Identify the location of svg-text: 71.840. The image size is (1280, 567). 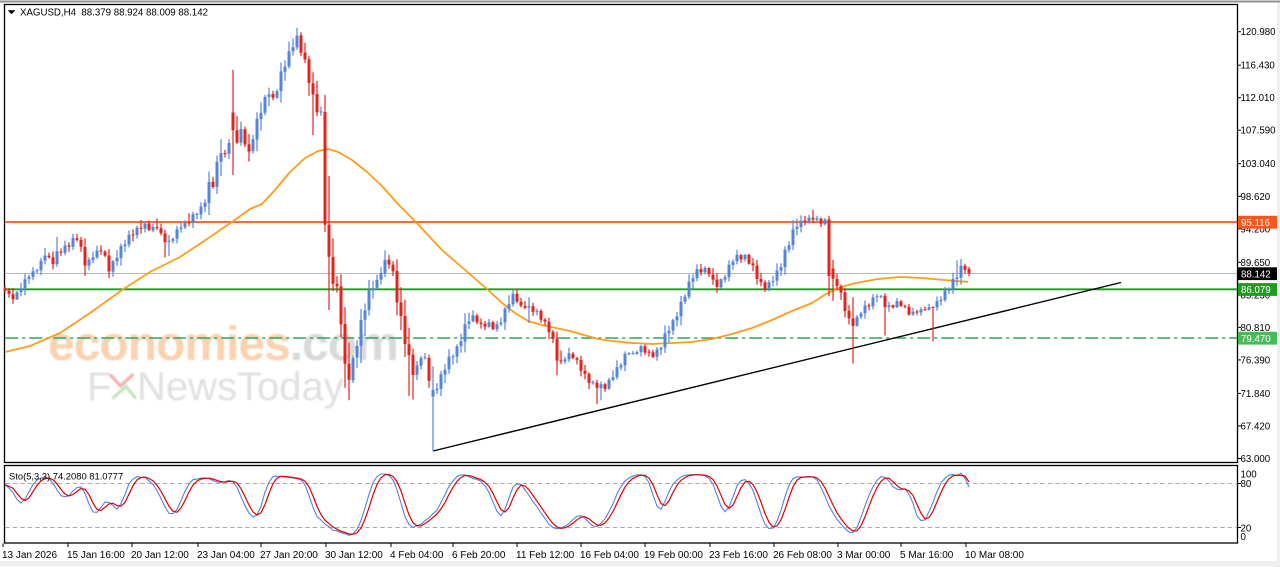
(1256, 394).